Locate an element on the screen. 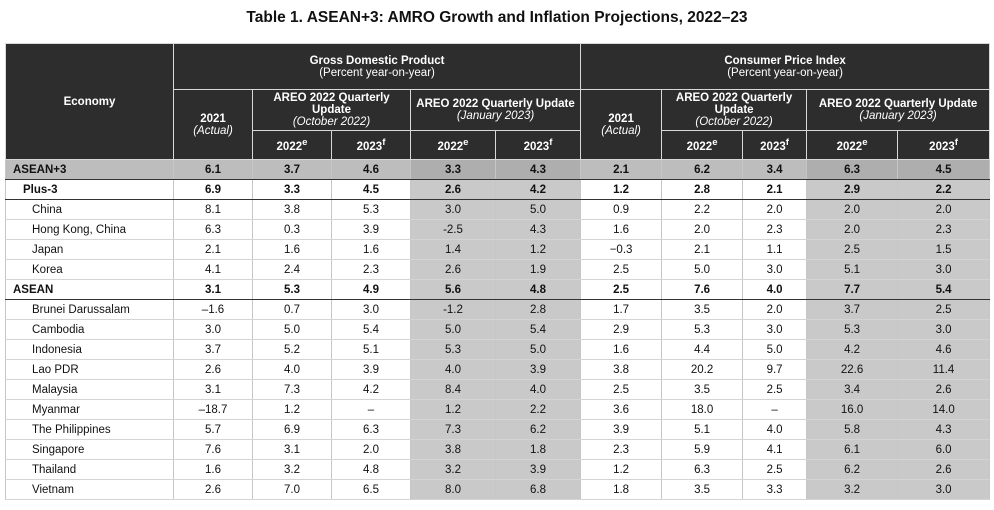 The image size is (994, 510). value-cell: 5.6 is located at coordinates (453, 289).